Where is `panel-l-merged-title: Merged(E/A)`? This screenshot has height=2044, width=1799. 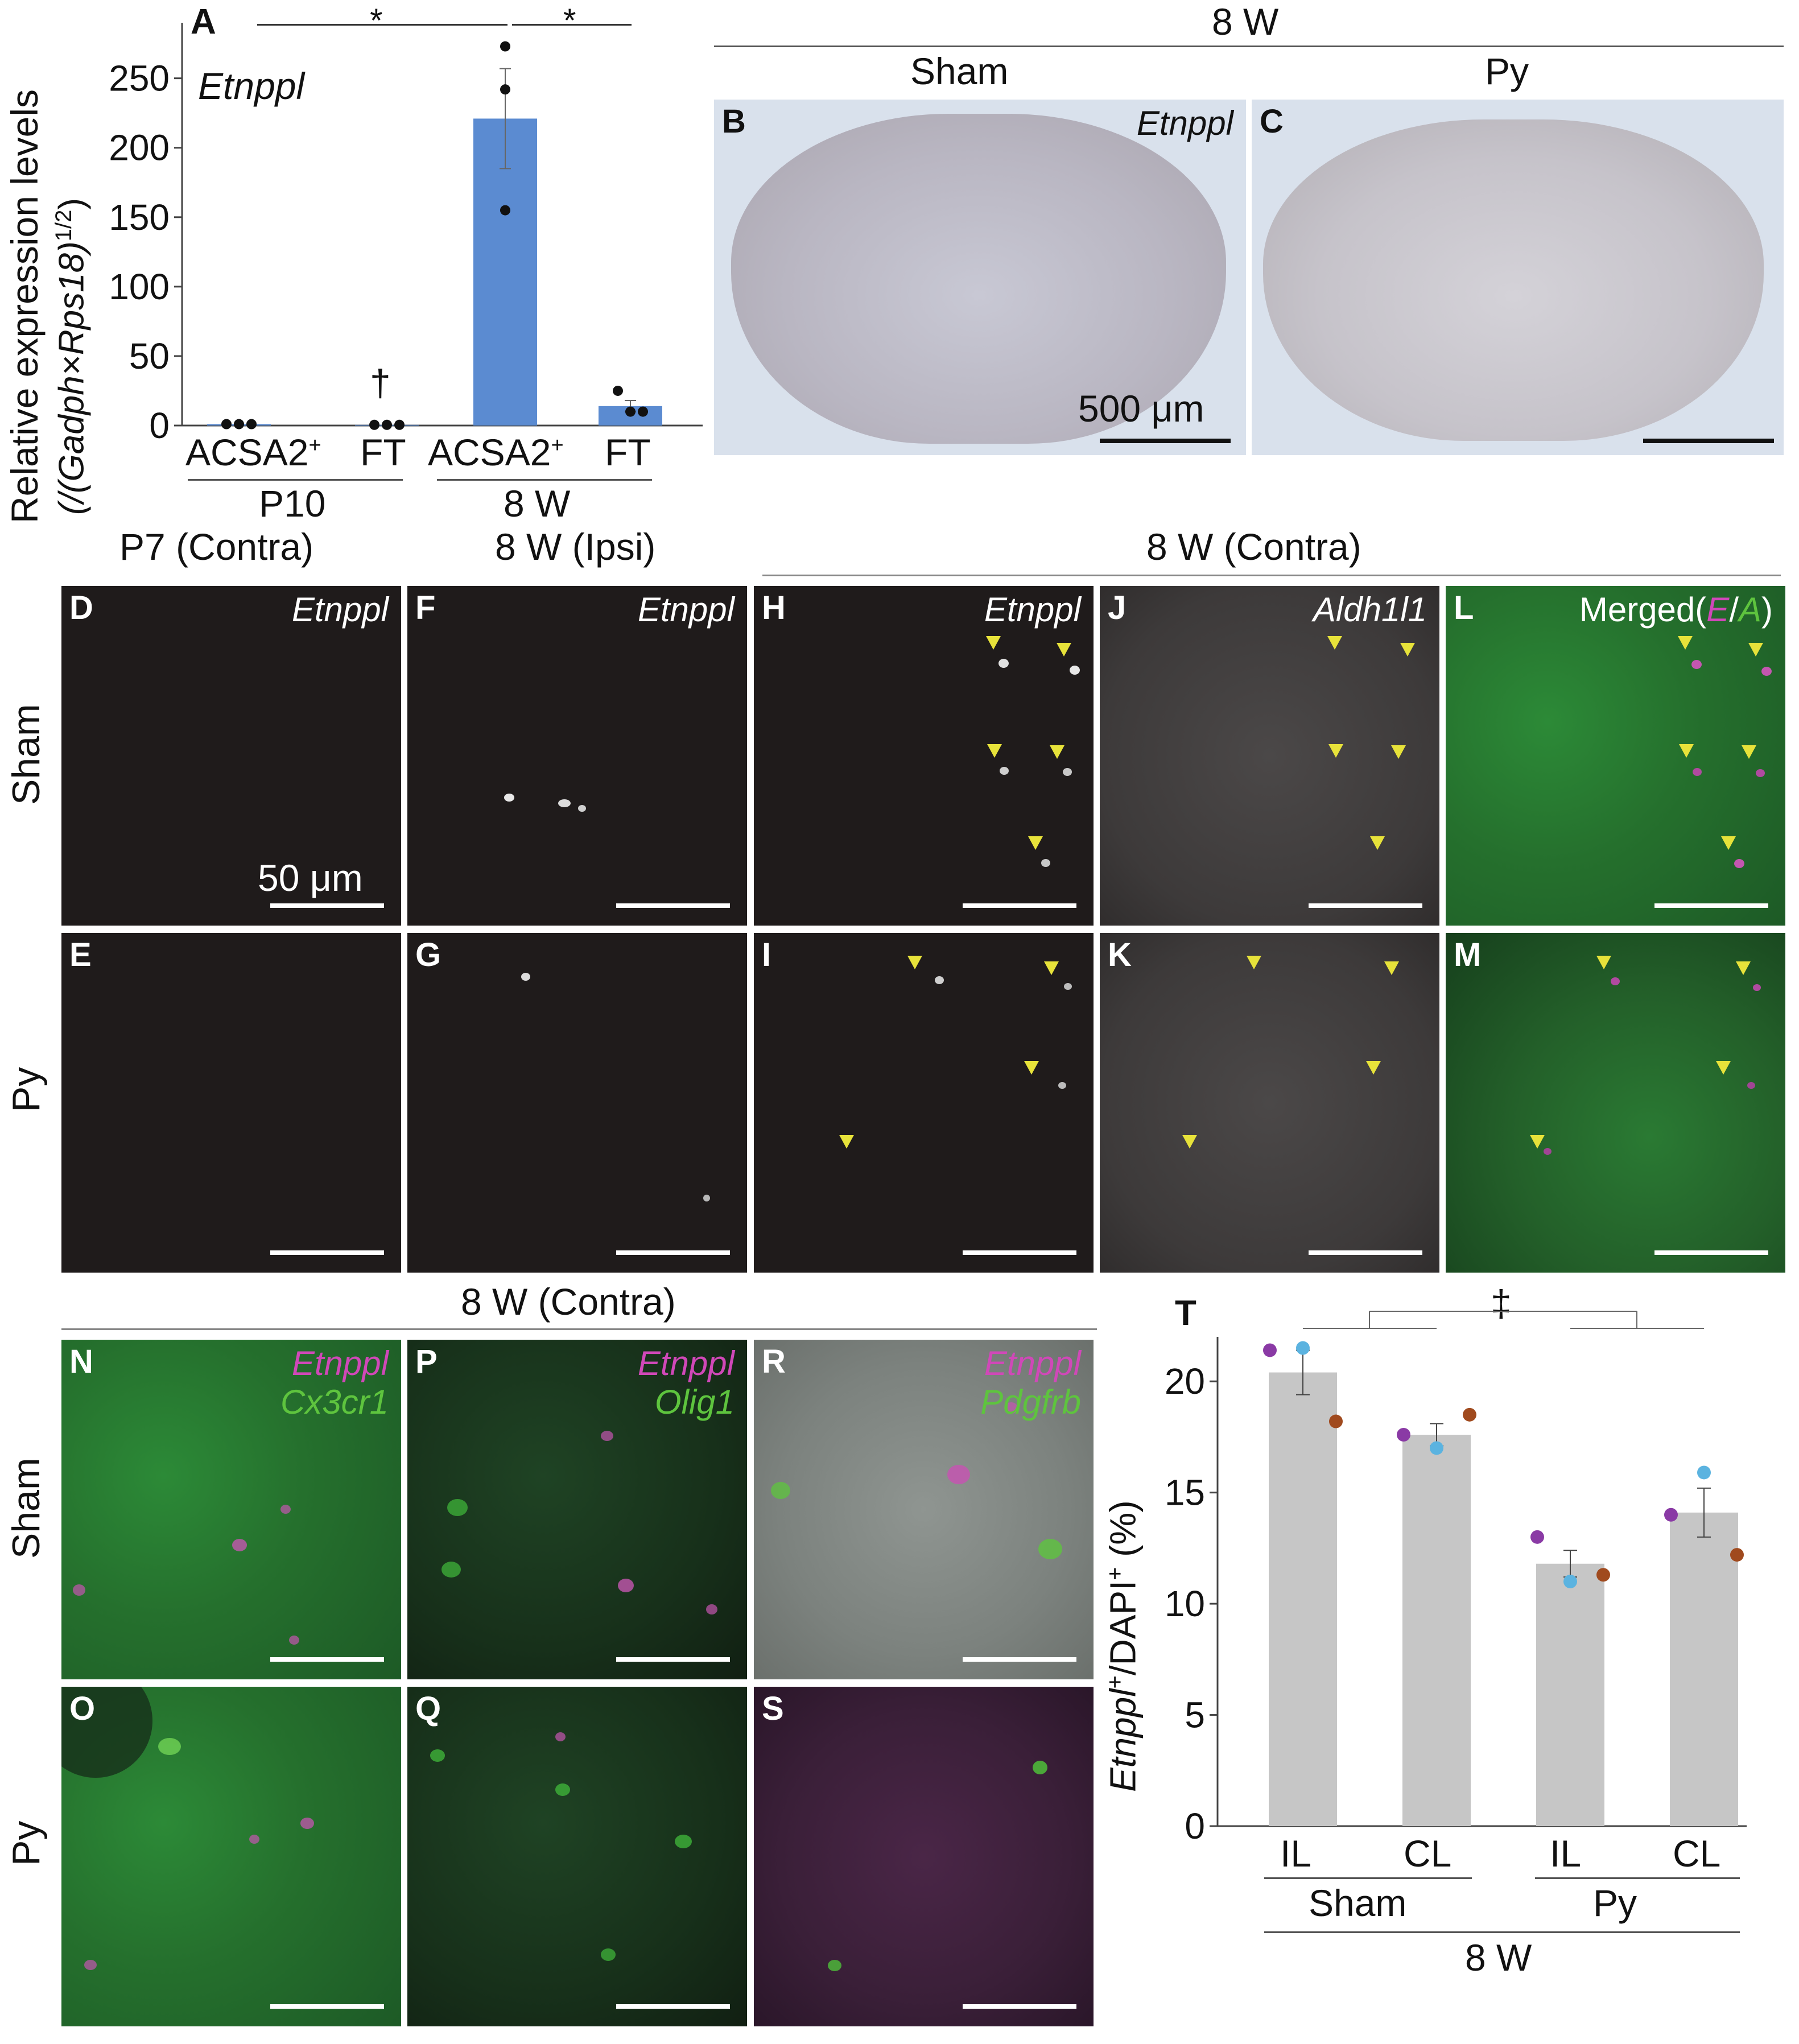
panel-l-merged-title: Merged(E/A) is located at coordinates (1676, 610).